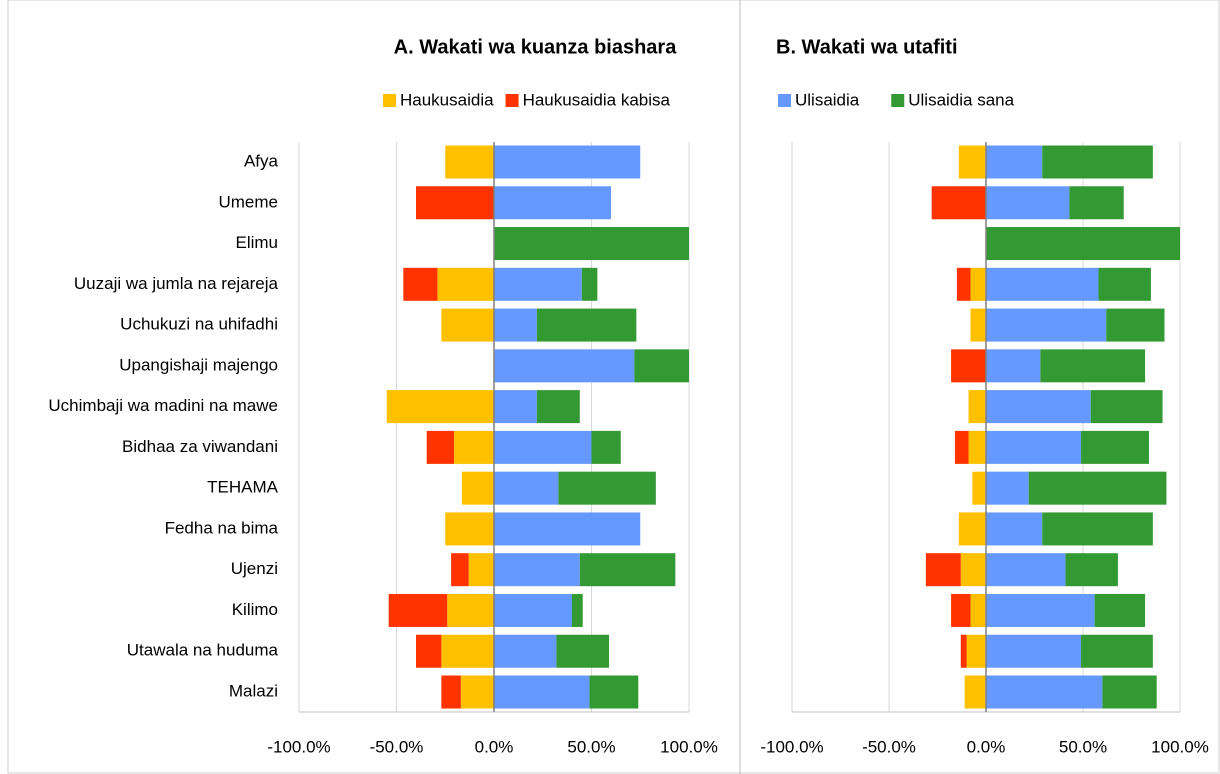 This screenshot has width=1220, height=774. I want to click on y-tick-label: Uchukuzi na uhifadhi, so click(199, 324).